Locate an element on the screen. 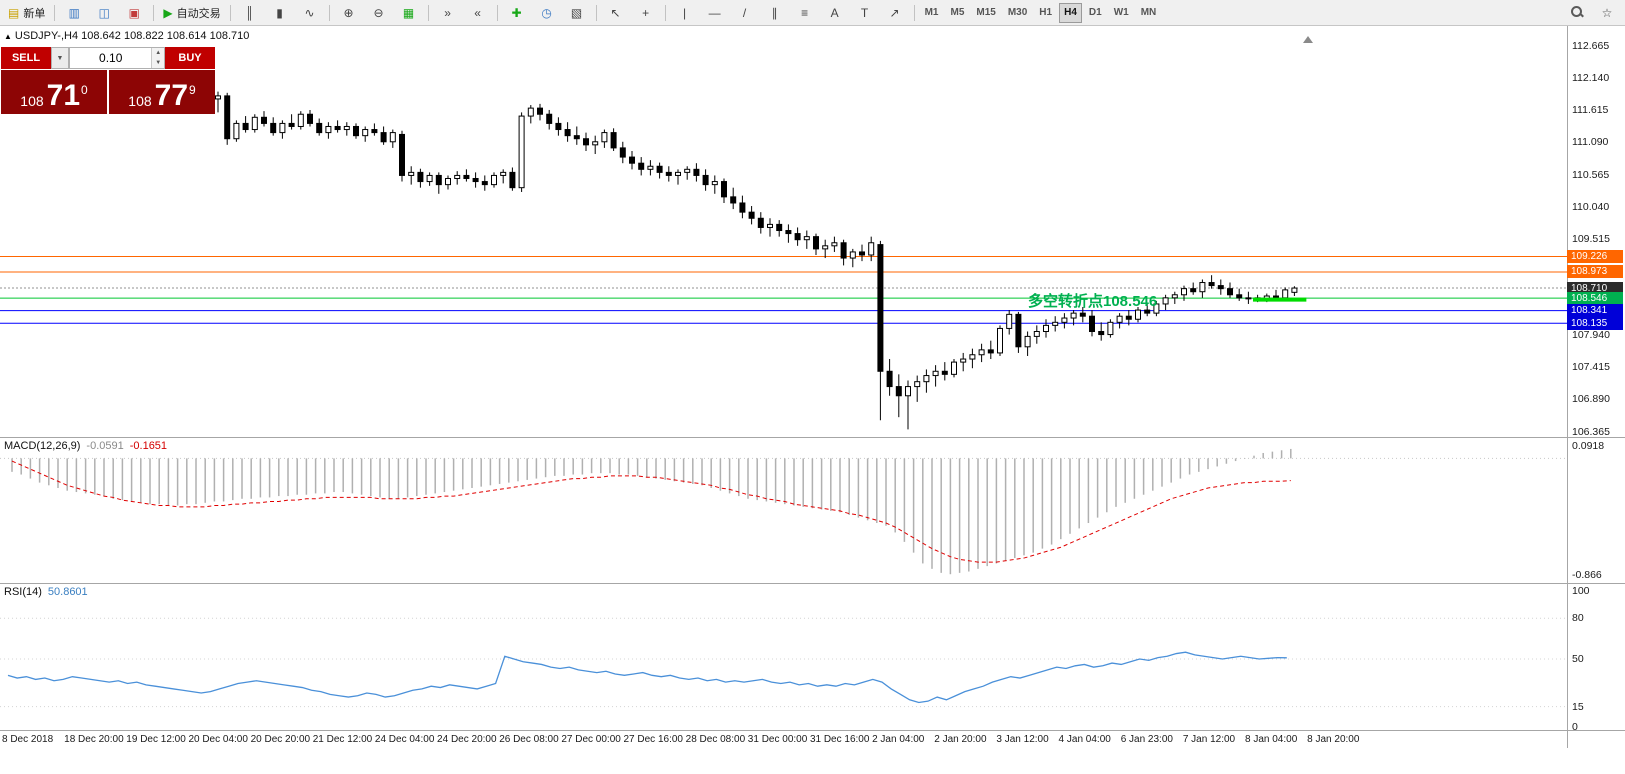 The image size is (1625, 774). time-axis-label: 2 Jan 20:00 is located at coordinates (960, 739).